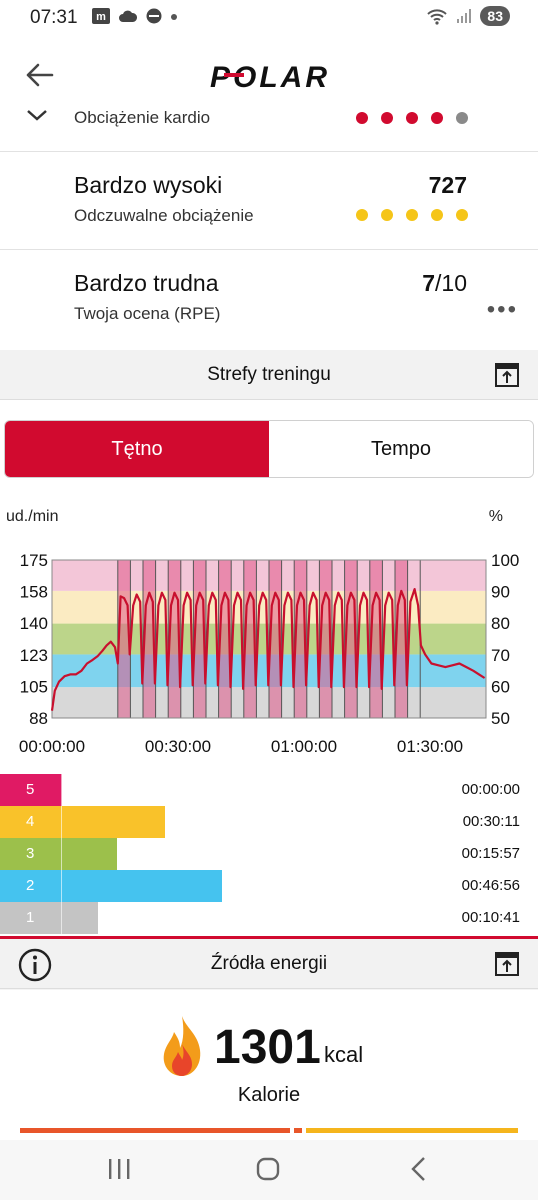 The image size is (538, 1200). Describe the element at coordinates (491, 821) in the screenshot. I see `zone-time: 00:30:11` at that location.